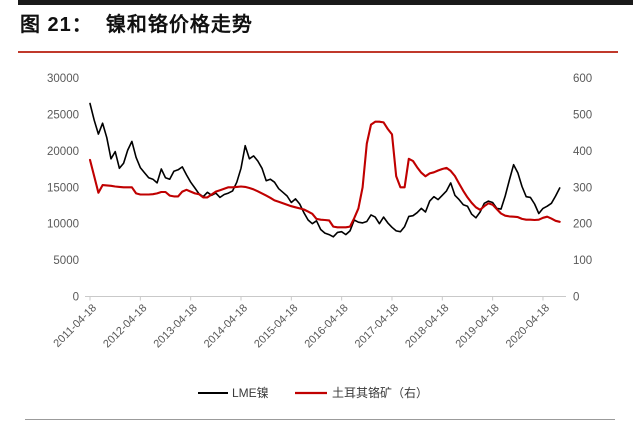 The width and height of the screenshot is (640, 427). What do you see at coordinates (582, 225) in the screenshot?
I see `y-right-tick-label: 200` at bounding box center [582, 225].